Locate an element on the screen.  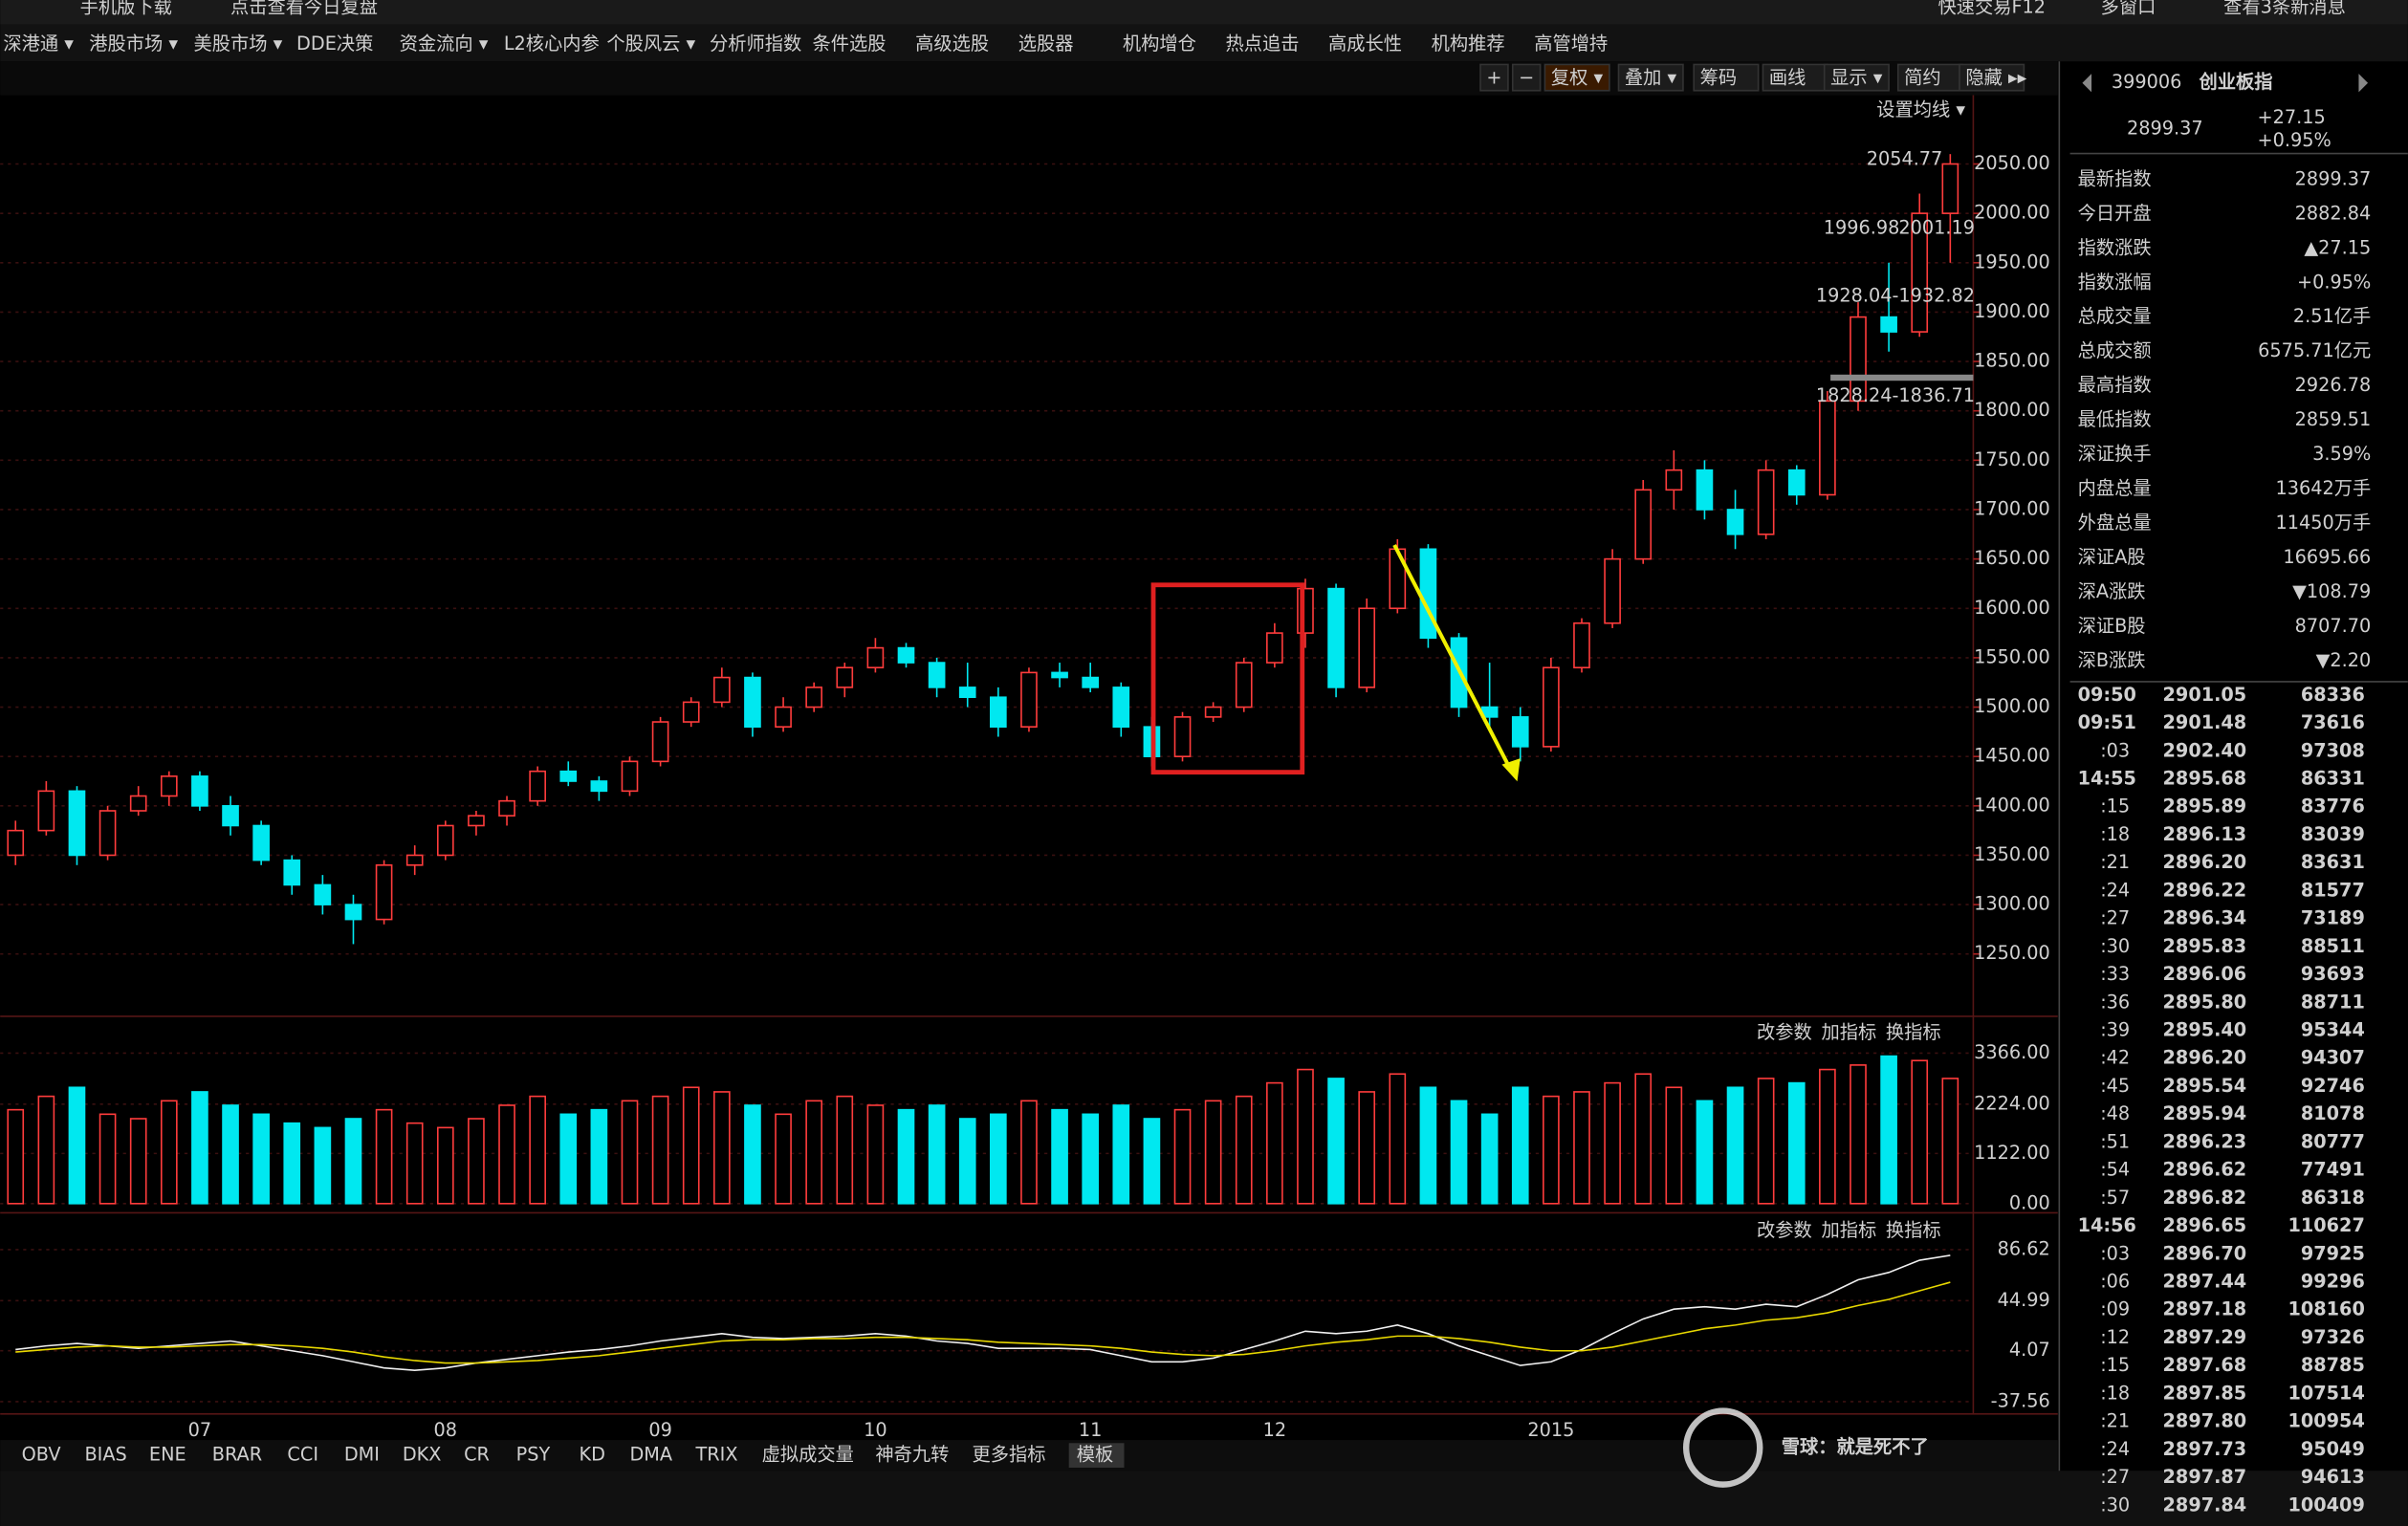
x-tick-label: 12 is located at coordinates (1275, 1430).